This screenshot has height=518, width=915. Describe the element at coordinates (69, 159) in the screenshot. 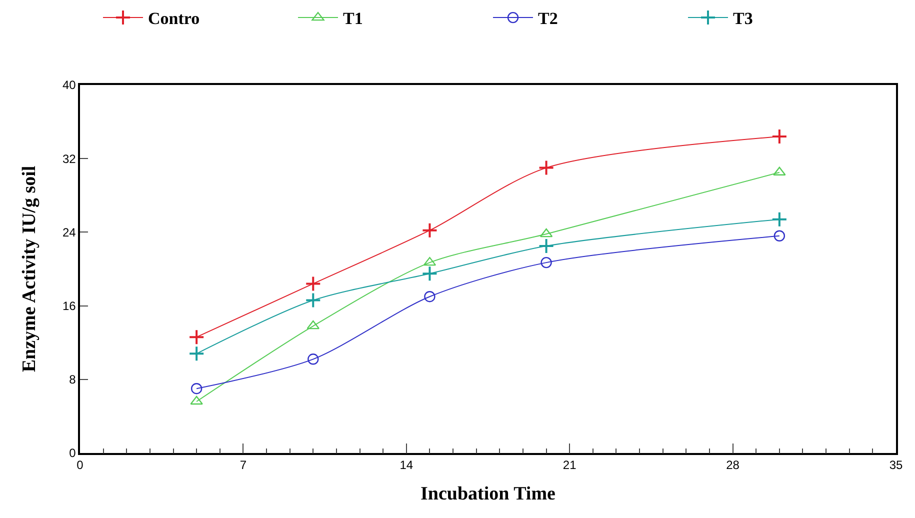

I see `y-tick-label: 32` at that location.